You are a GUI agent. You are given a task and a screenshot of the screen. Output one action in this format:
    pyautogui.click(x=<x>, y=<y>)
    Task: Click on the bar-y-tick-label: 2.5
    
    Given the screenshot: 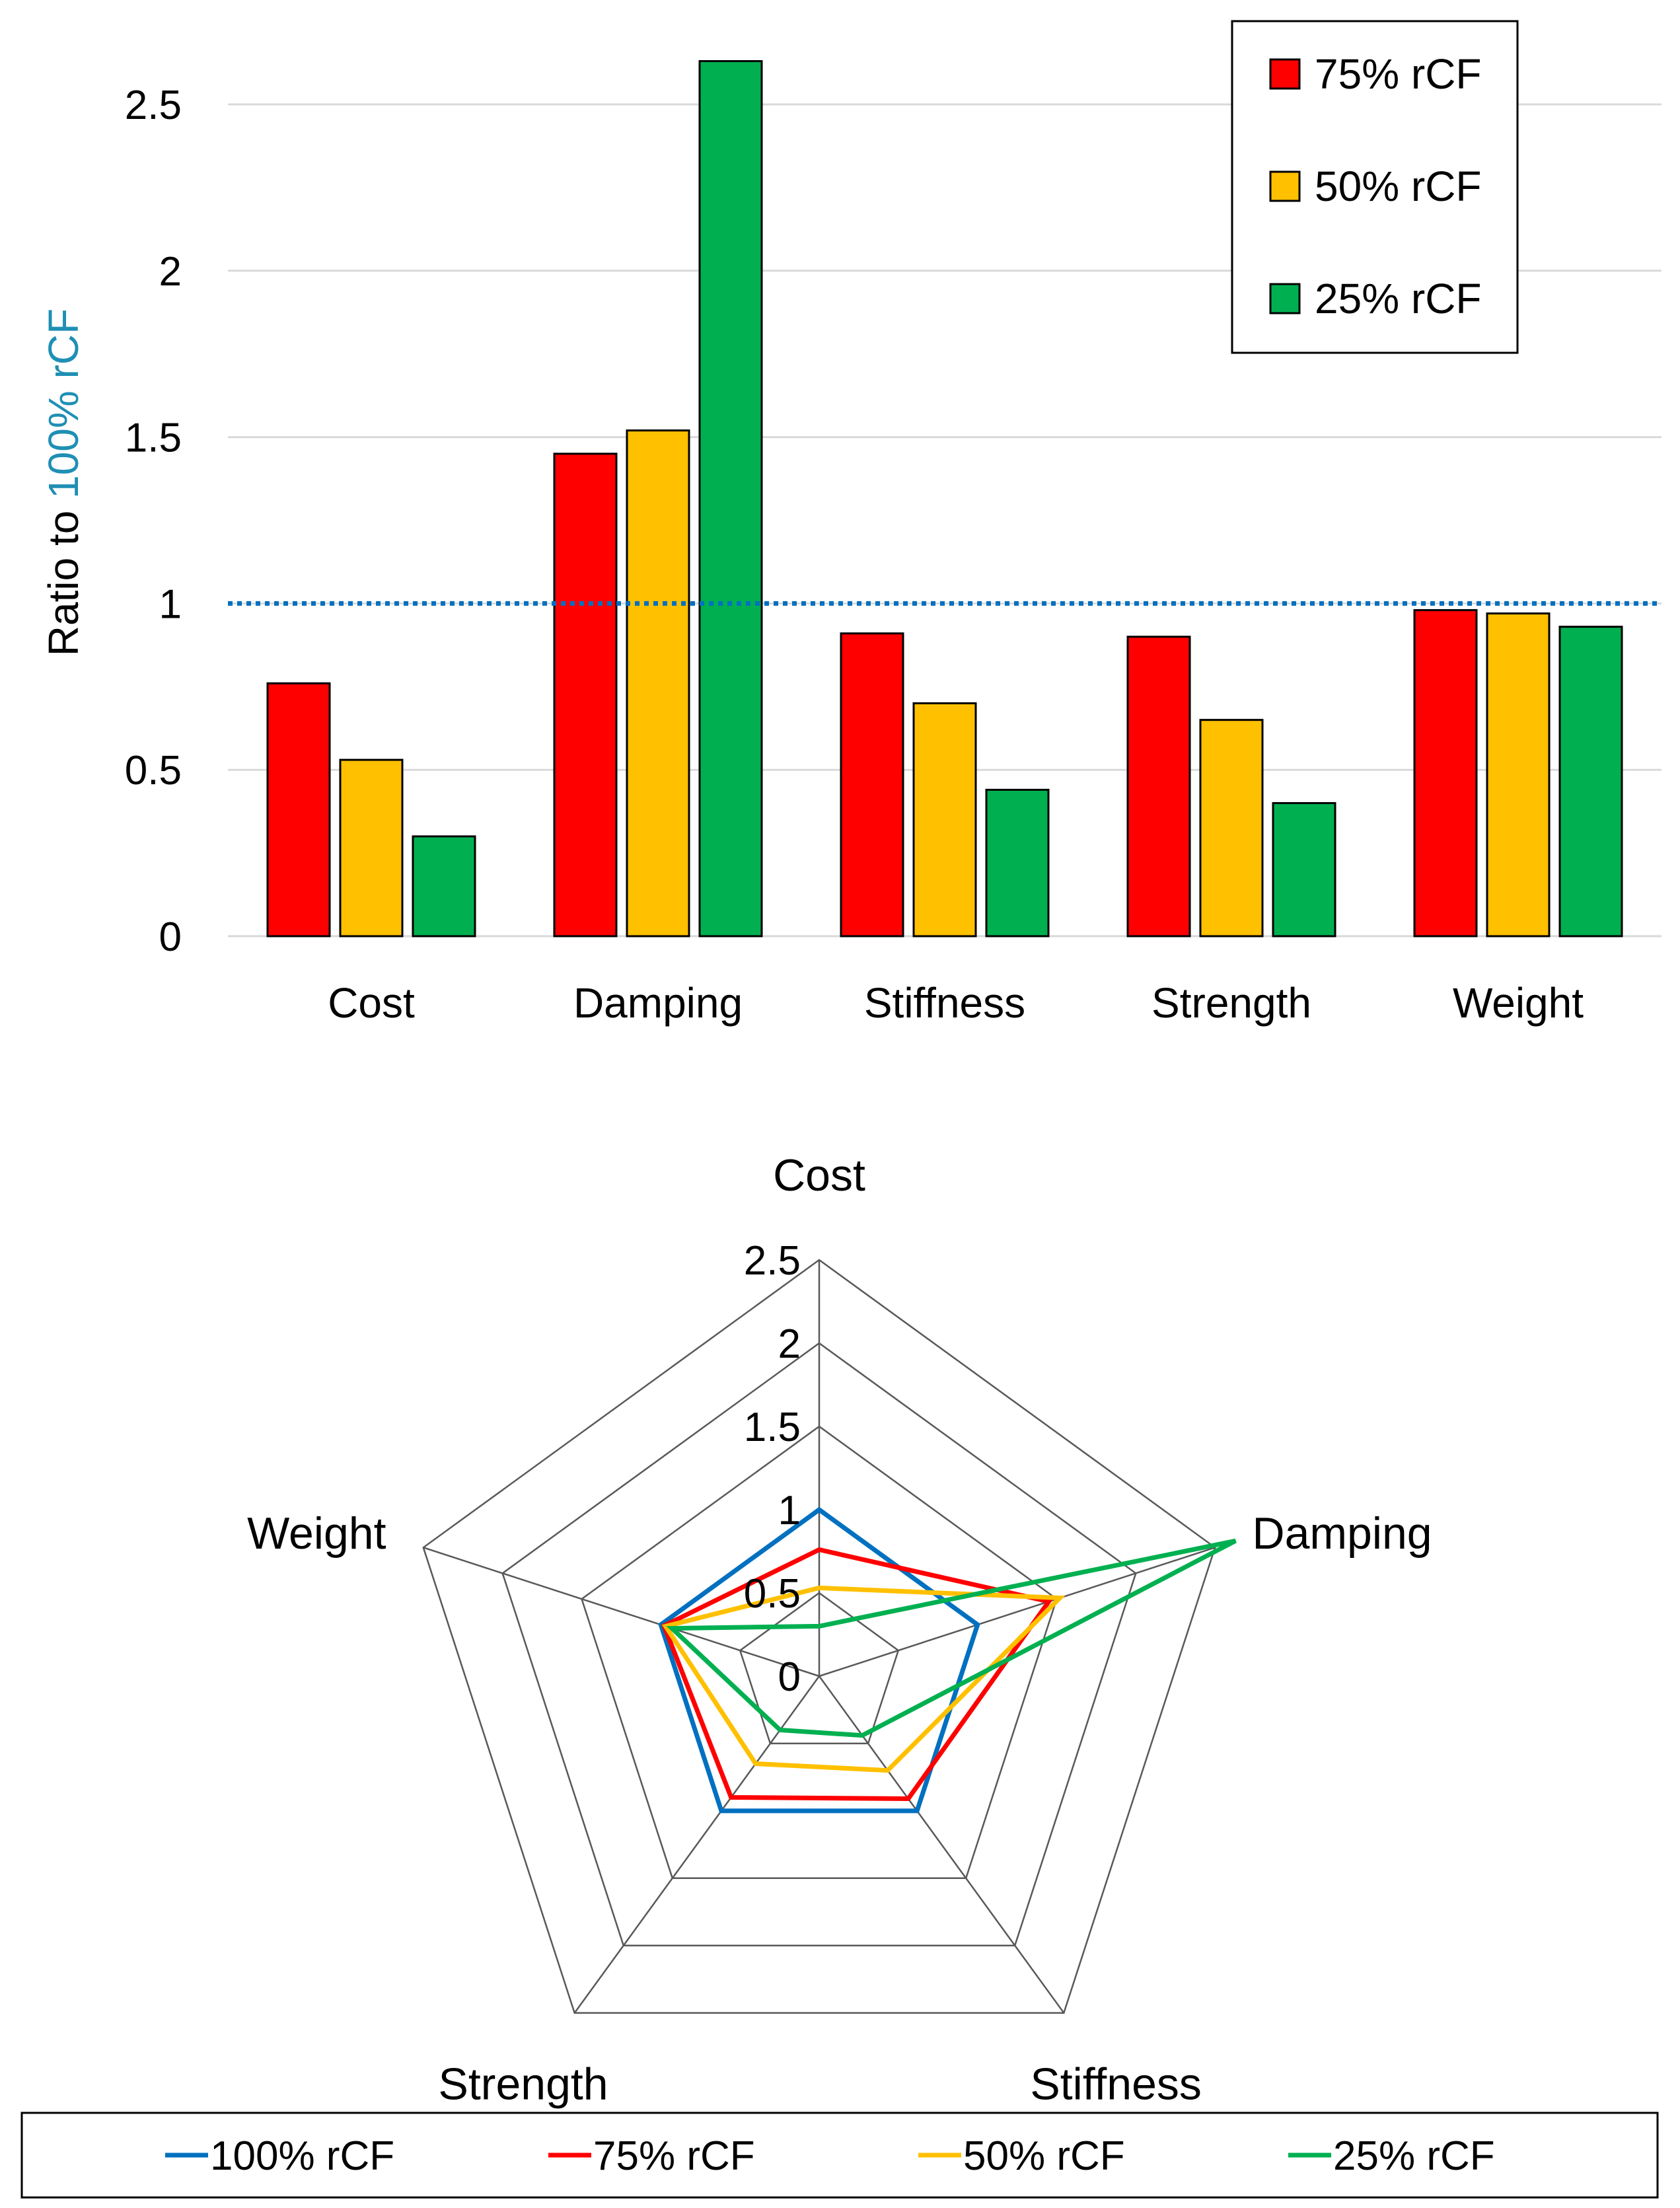 What is the action you would take?
    pyautogui.click(x=153, y=105)
    